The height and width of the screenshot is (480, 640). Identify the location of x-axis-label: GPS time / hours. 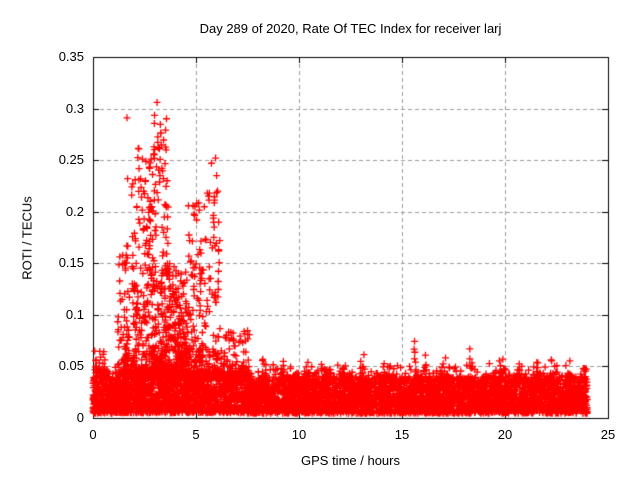
(350, 460).